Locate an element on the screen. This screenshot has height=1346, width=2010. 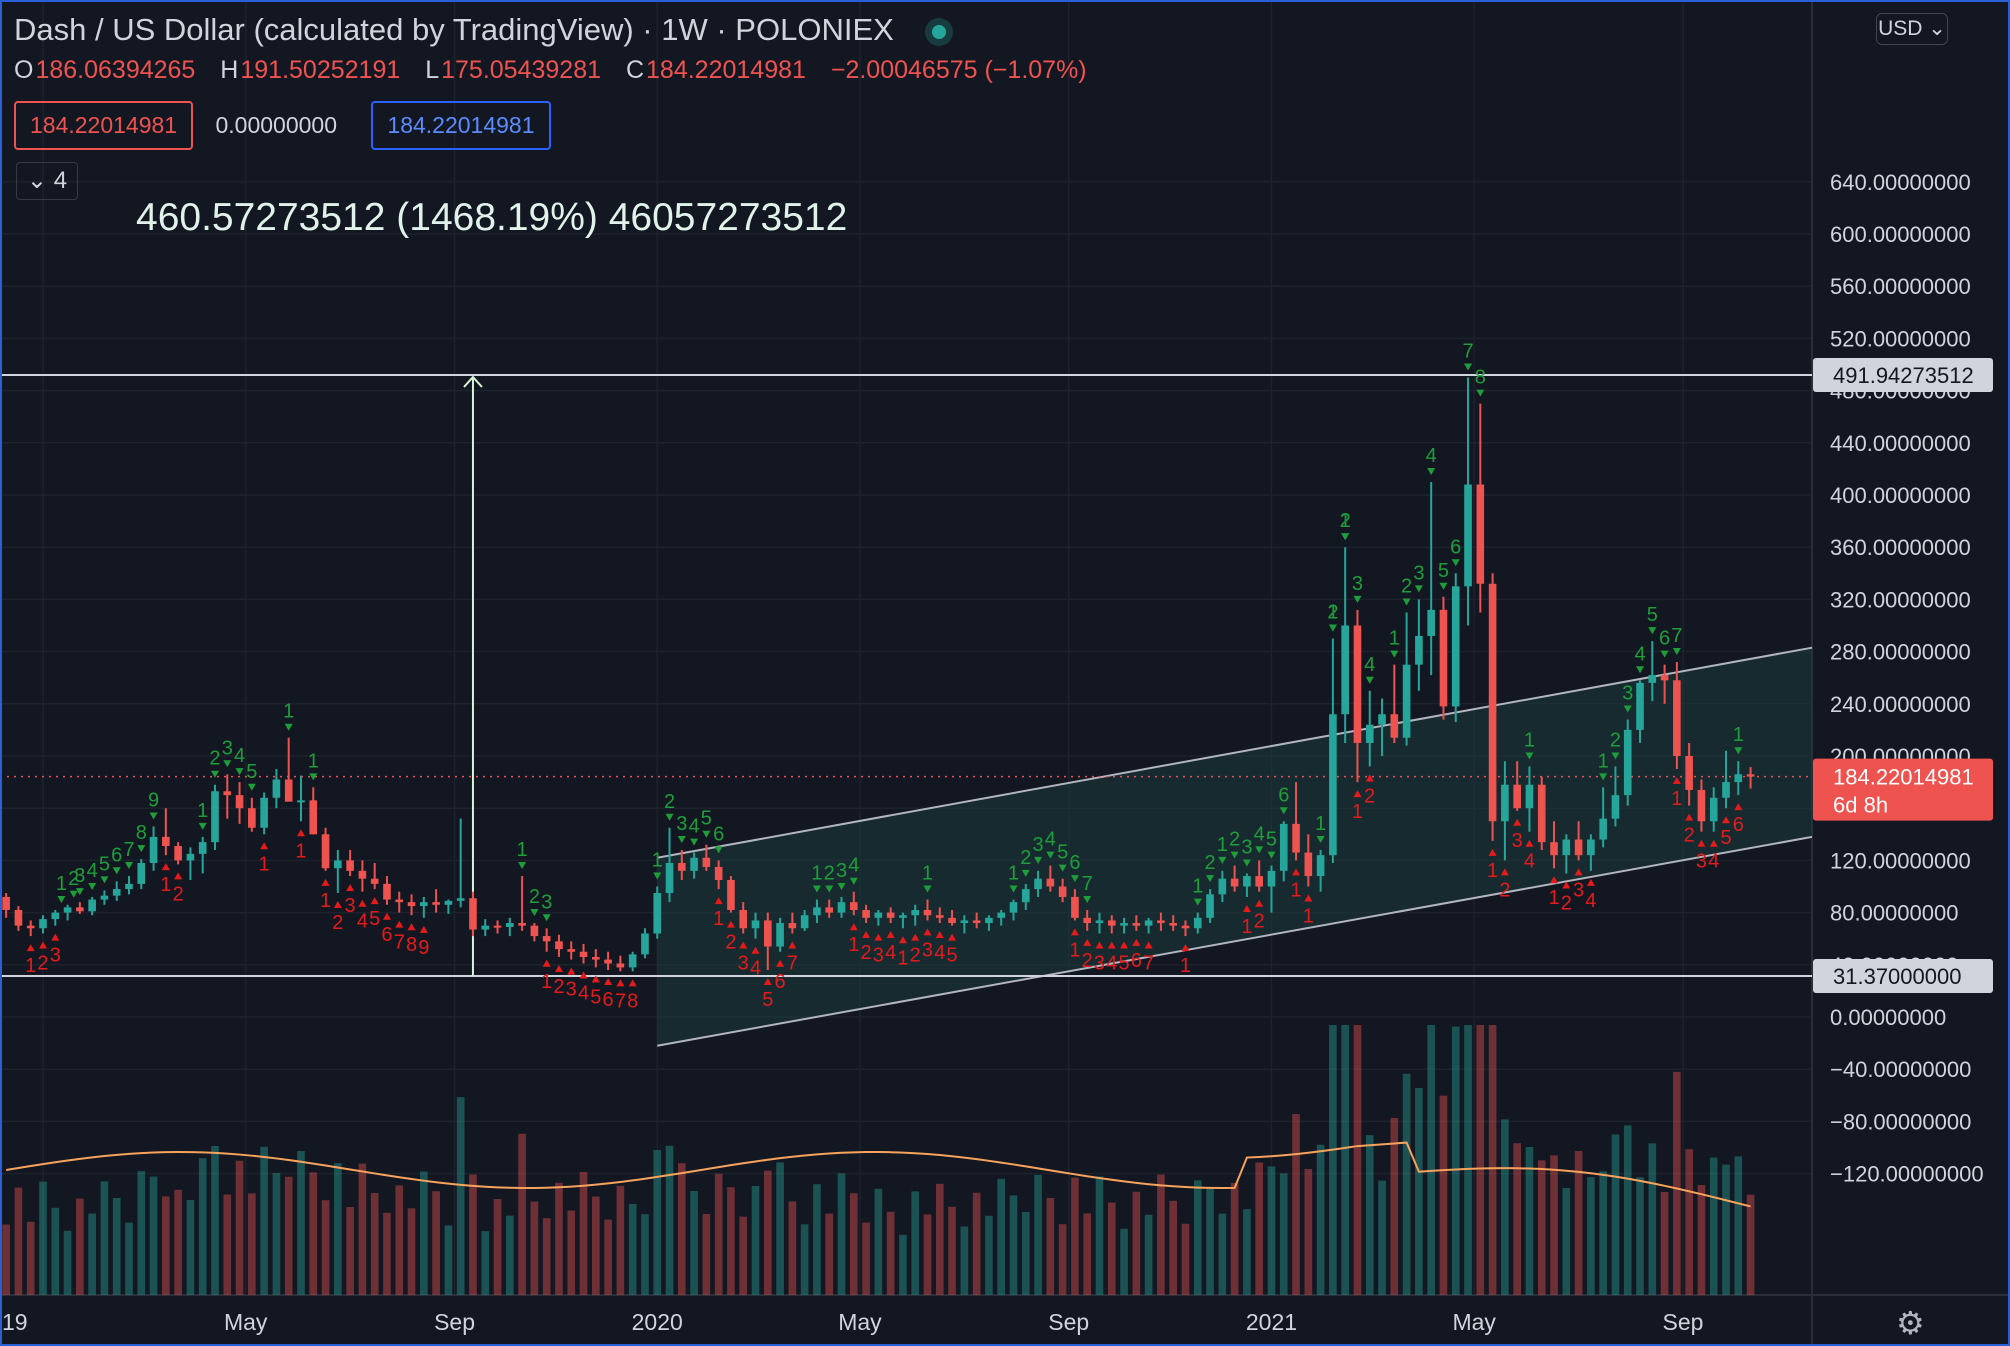
indicators-collapse-button: ⌄ 4 is located at coordinates (47, 181).